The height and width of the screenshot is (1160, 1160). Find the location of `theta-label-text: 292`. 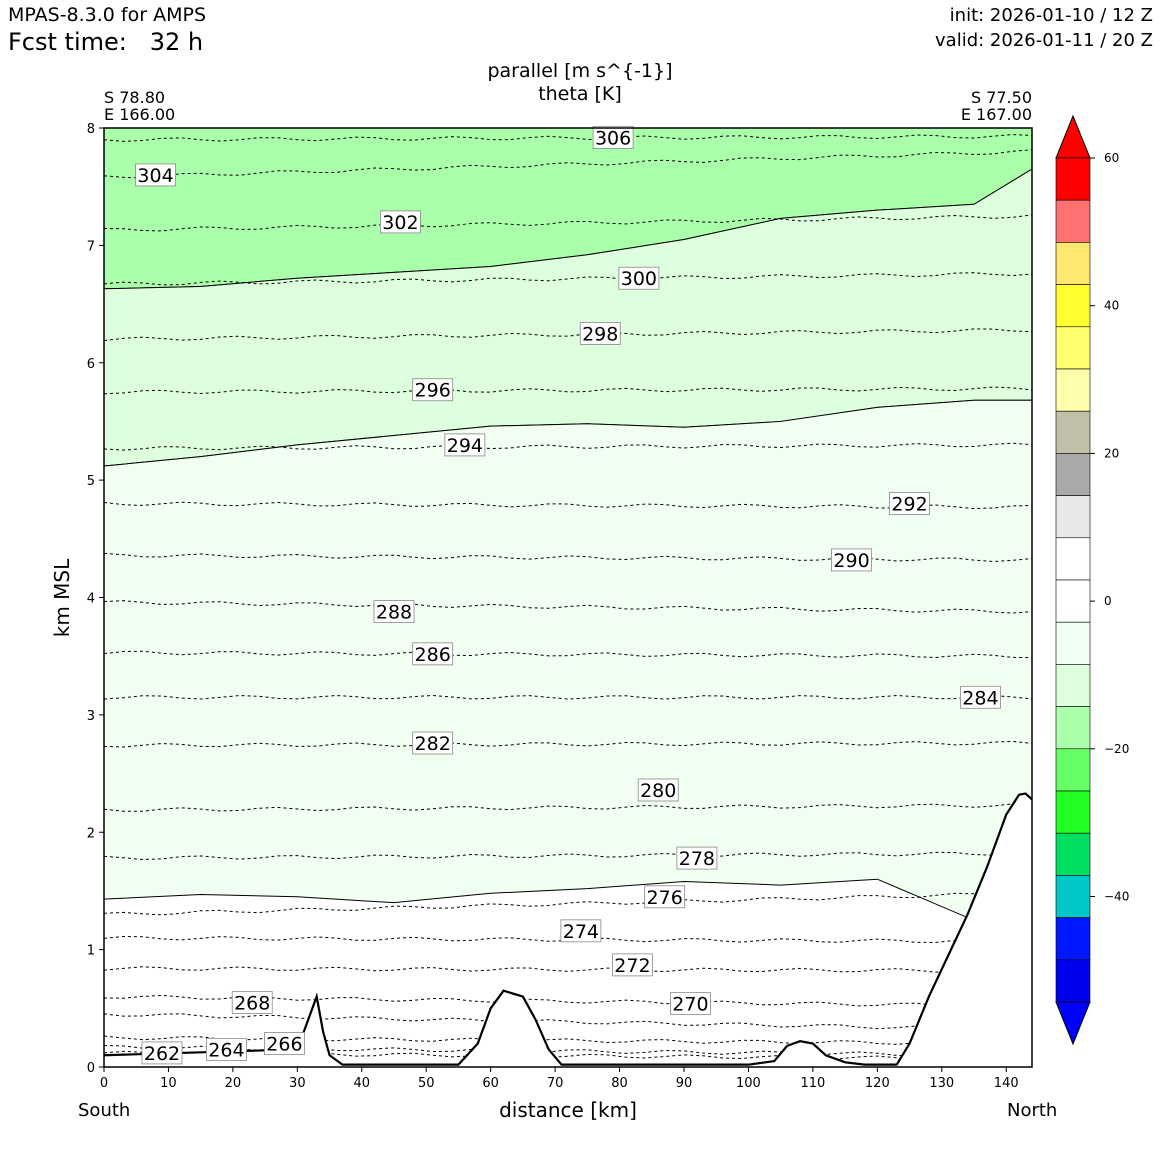

theta-label-text: 292 is located at coordinates (909, 505).